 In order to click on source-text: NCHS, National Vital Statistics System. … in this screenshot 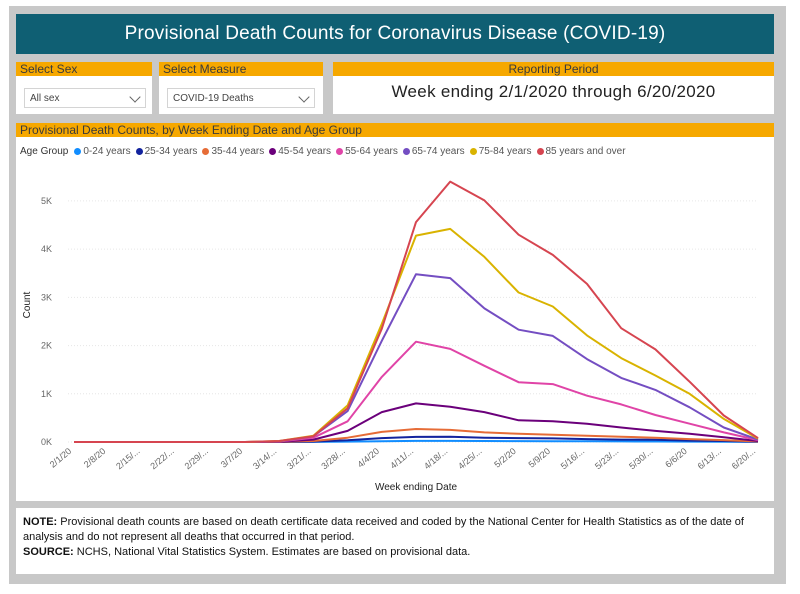, I will do `click(272, 552)`.